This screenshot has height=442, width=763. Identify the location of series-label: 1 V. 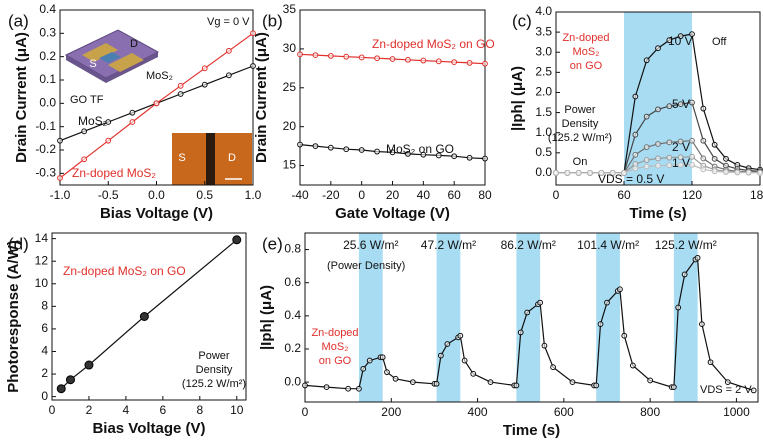
(681, 163).